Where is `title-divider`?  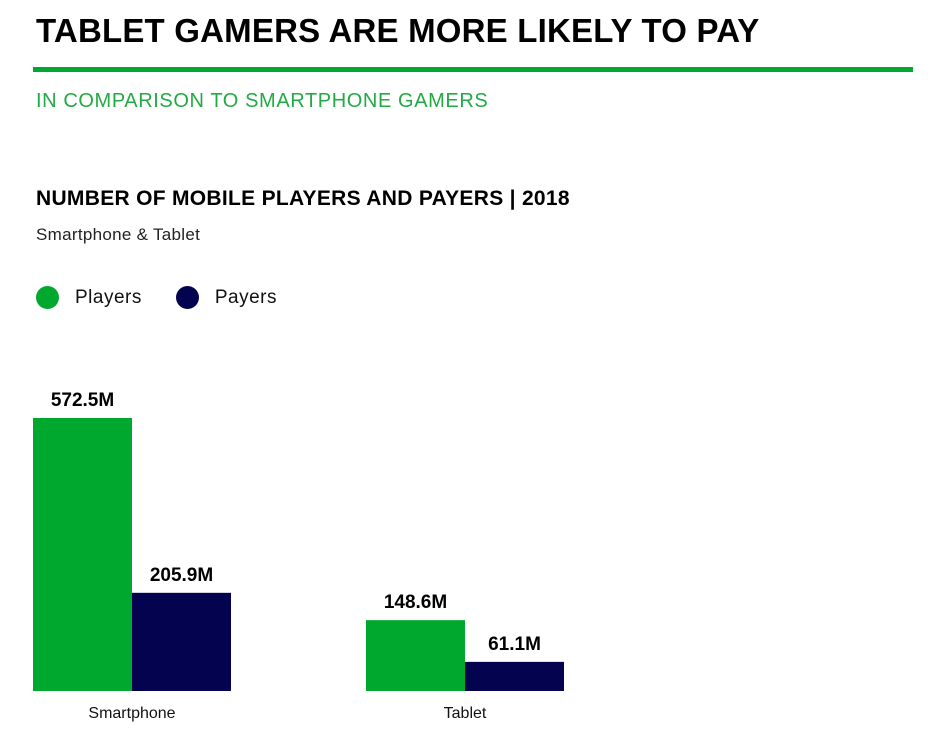
title-divider is located at coordinates (473, 69).